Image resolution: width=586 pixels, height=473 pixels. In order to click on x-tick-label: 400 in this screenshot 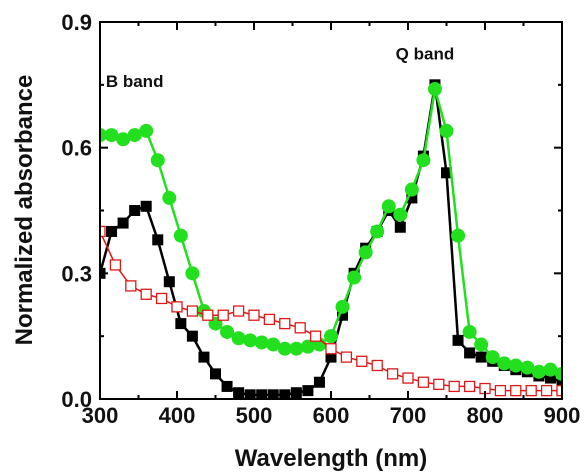, I will do `click(177, 415)`.